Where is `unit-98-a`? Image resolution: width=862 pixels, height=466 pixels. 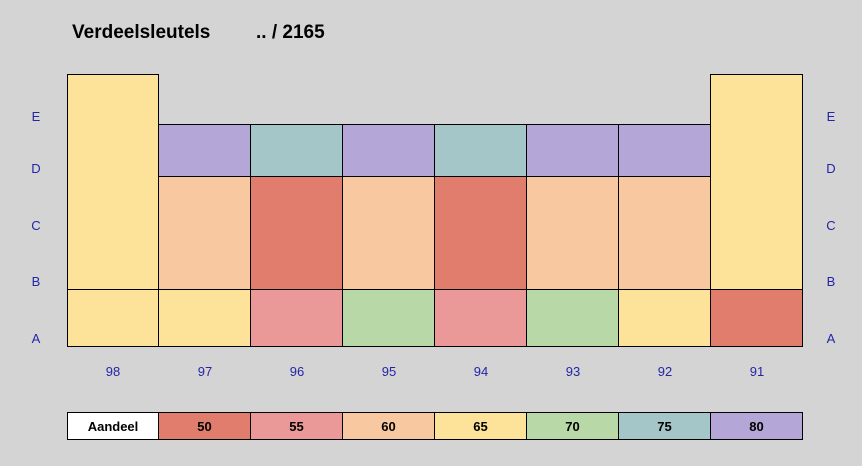 unit-98-a is located at coordinates (113, 318).